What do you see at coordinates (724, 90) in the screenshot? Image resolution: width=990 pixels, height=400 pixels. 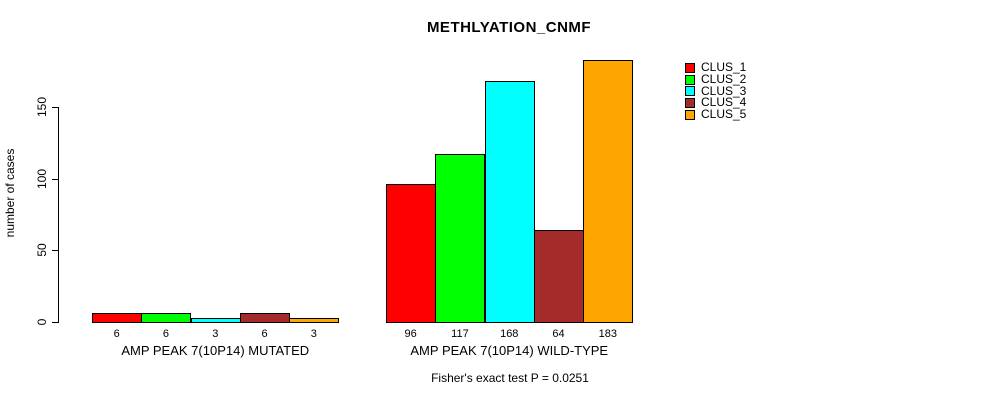 I see `legend-label: CLUS_3` at bounding box center [724, 90].